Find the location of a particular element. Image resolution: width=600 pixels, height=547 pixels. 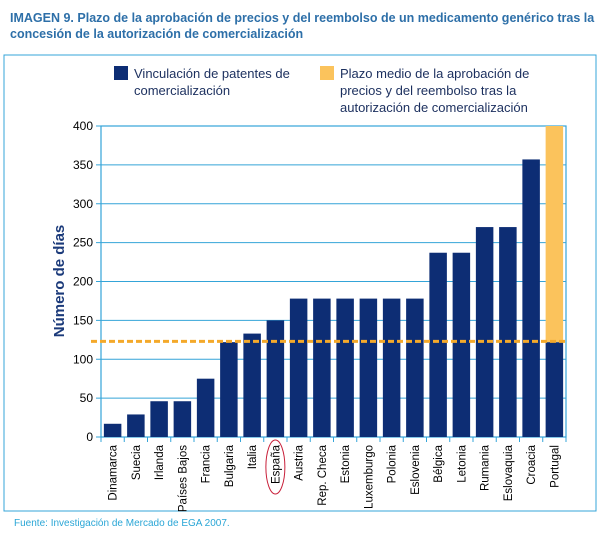

y-tick-label: 150 is located at coordinates (83, 320).